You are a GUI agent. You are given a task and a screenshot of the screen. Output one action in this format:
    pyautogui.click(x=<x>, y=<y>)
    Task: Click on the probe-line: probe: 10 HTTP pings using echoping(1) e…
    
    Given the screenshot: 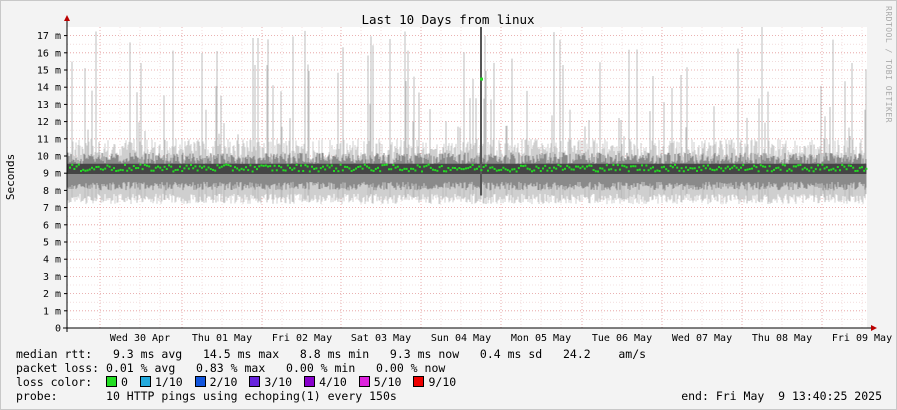 What is the action you would take?
    pyautogui.click(x=449, y=396)
    